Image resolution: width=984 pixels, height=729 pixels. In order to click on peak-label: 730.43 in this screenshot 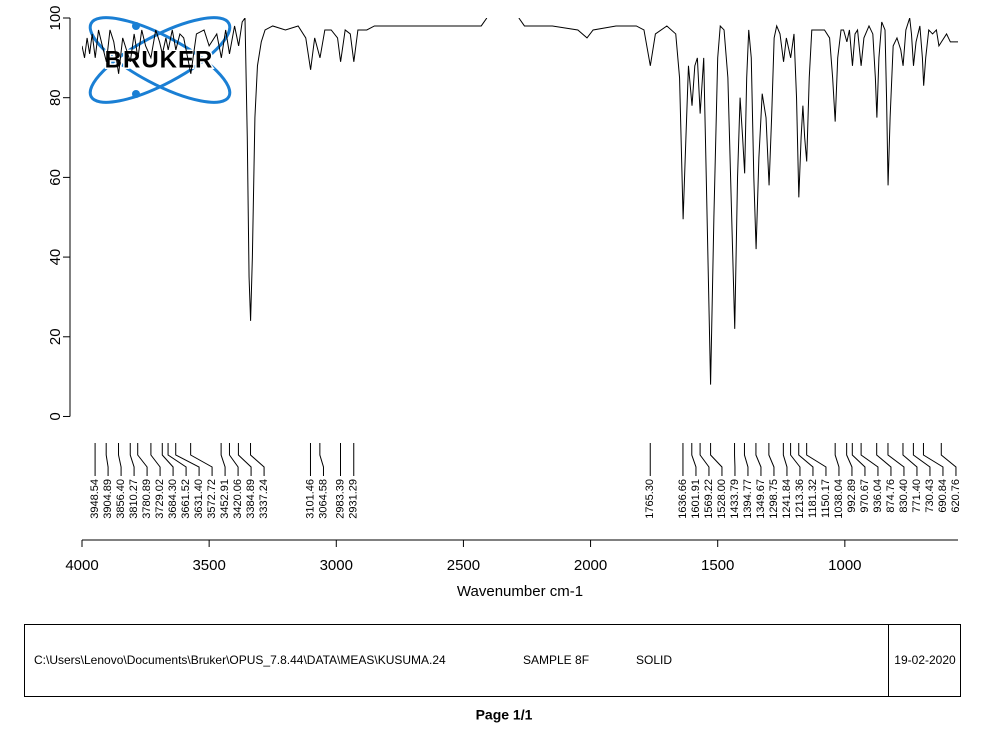, I will do `click(930, 496)`.